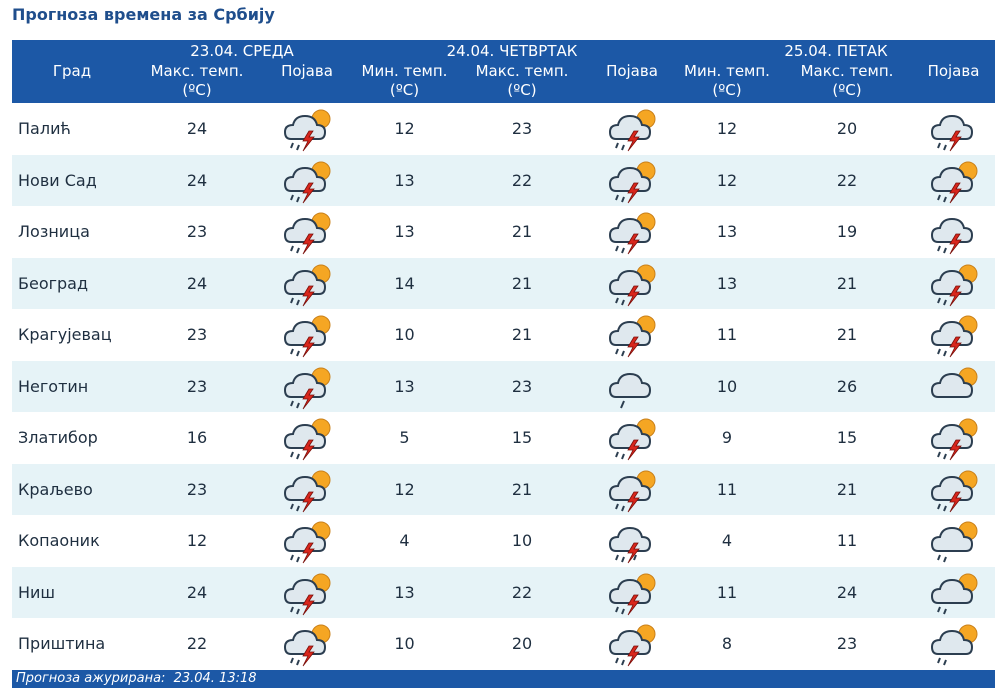 The width and height of the screenshot is (1000, 697). I want to click on min-temp: 8, so click(727, 643).